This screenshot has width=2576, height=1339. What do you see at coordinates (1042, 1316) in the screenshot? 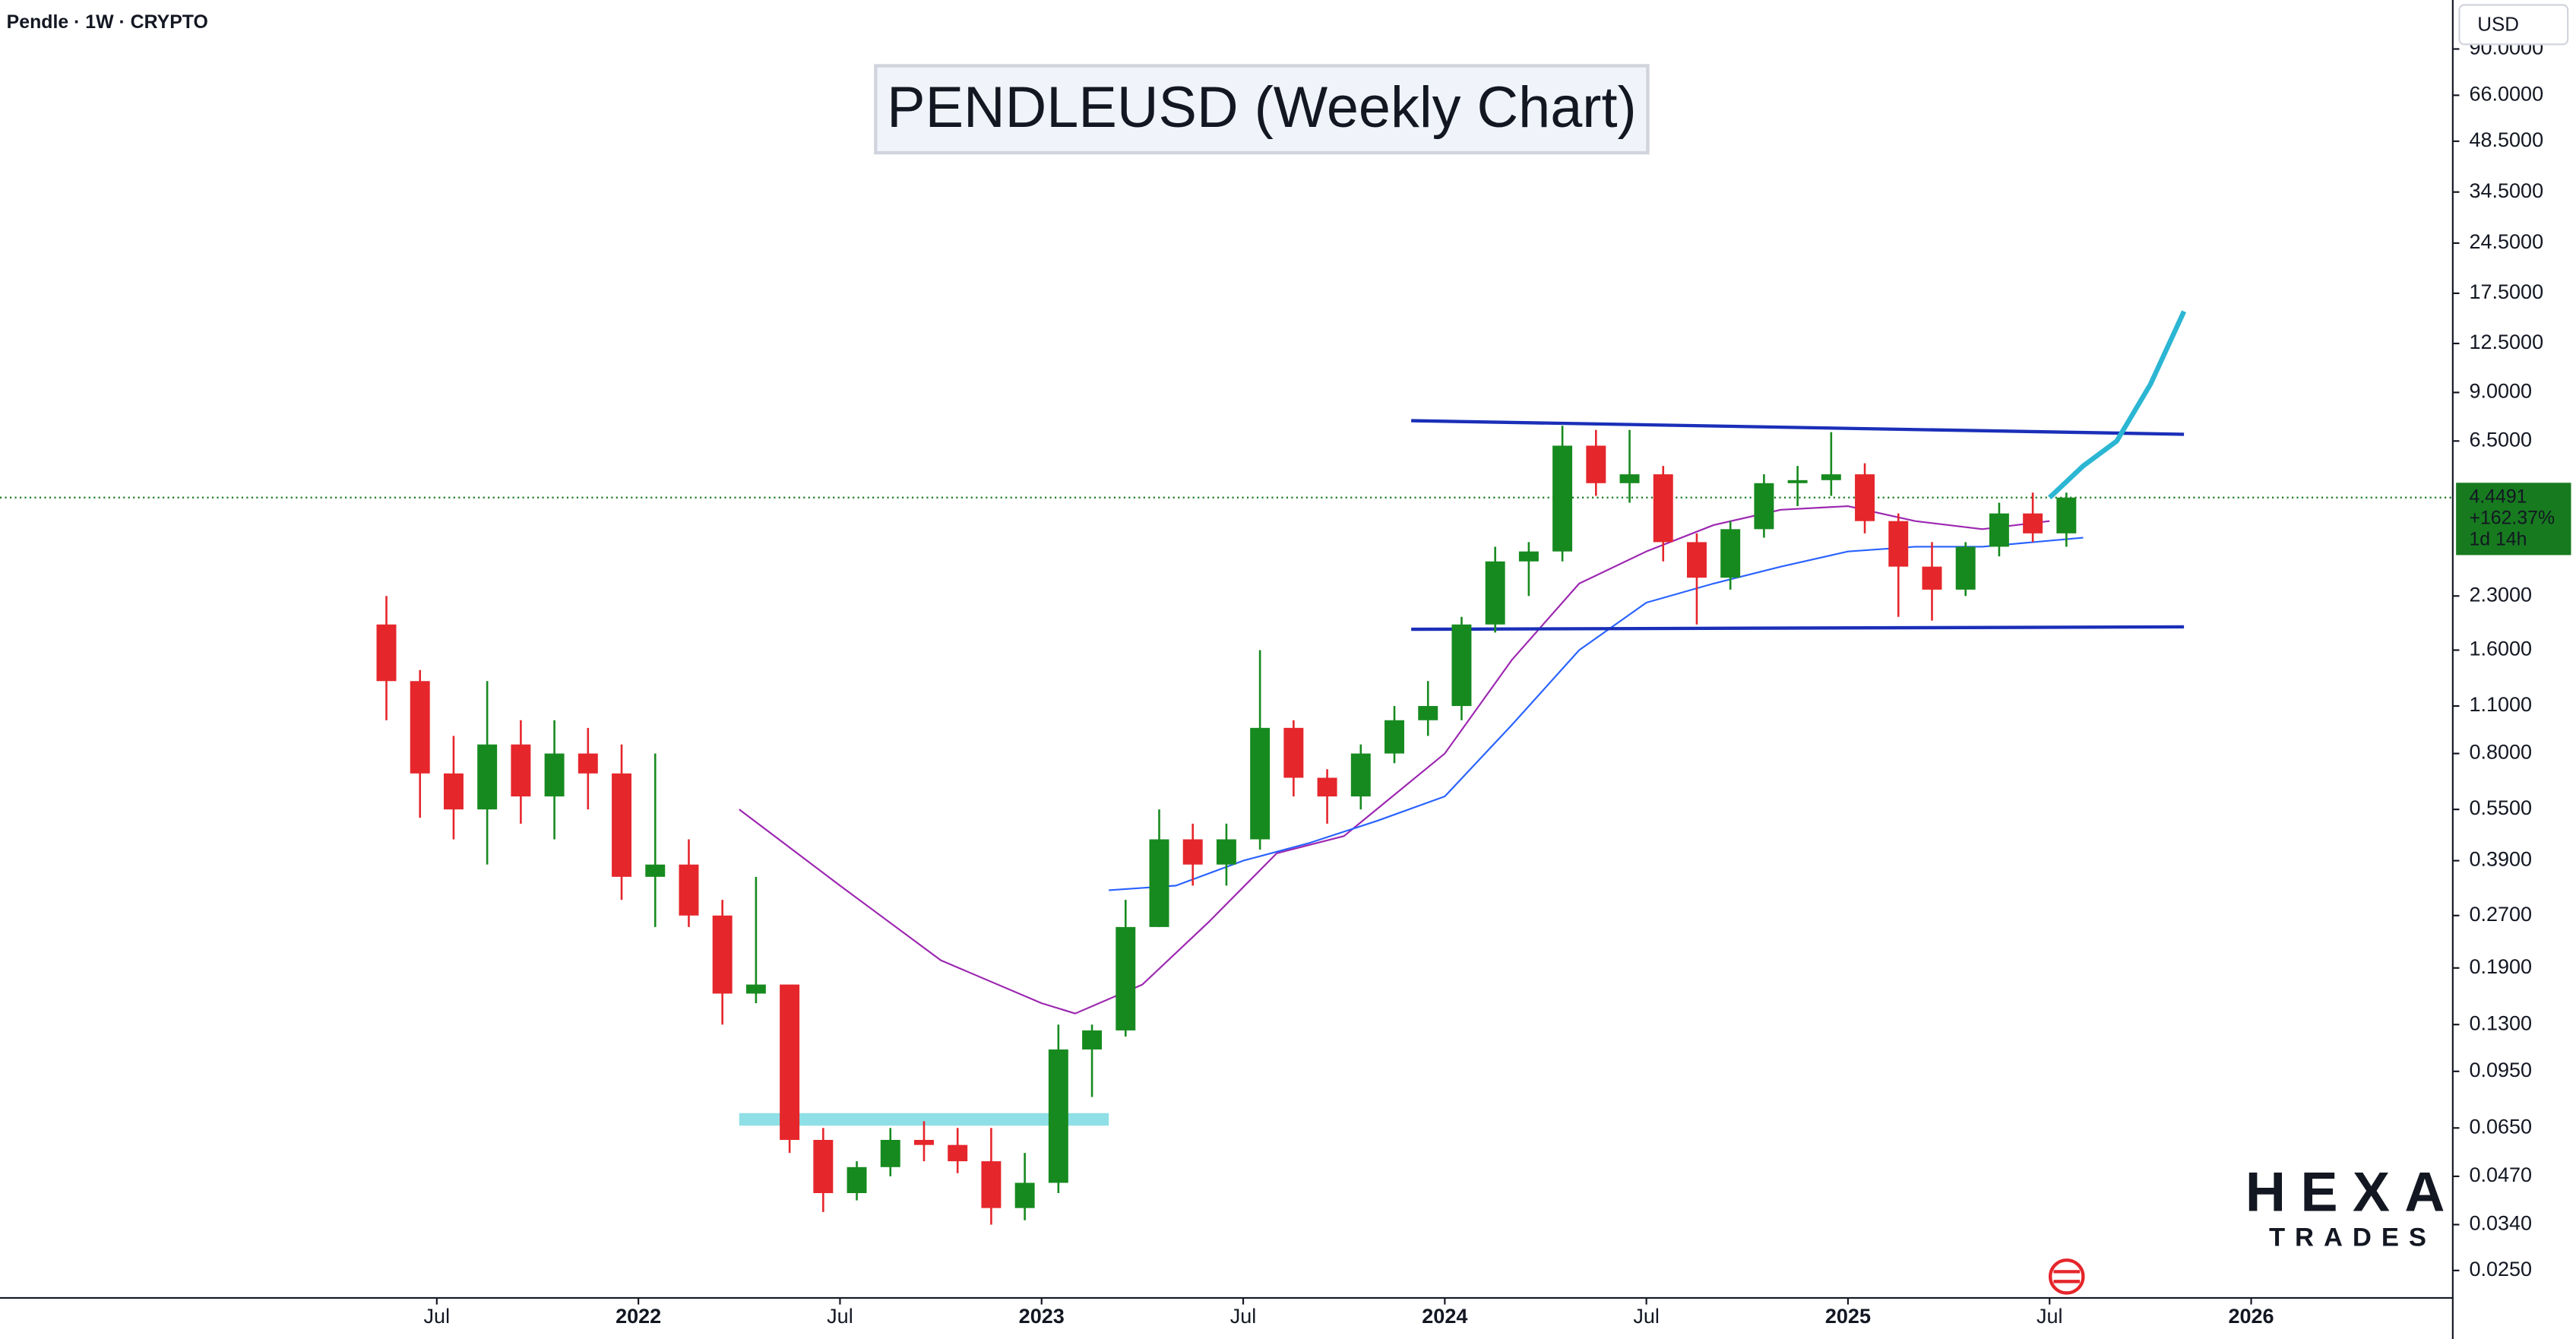
I see `x-tick-label: 2023` at bounding box center [1042, 1316].